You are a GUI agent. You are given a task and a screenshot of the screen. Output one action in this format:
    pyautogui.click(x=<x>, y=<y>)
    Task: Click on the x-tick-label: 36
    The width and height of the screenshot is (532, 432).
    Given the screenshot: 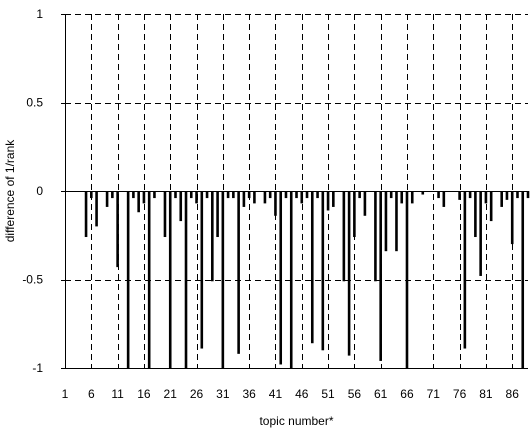 What is the action you would take?
    pyautogui.click(x=249, y=394)
    